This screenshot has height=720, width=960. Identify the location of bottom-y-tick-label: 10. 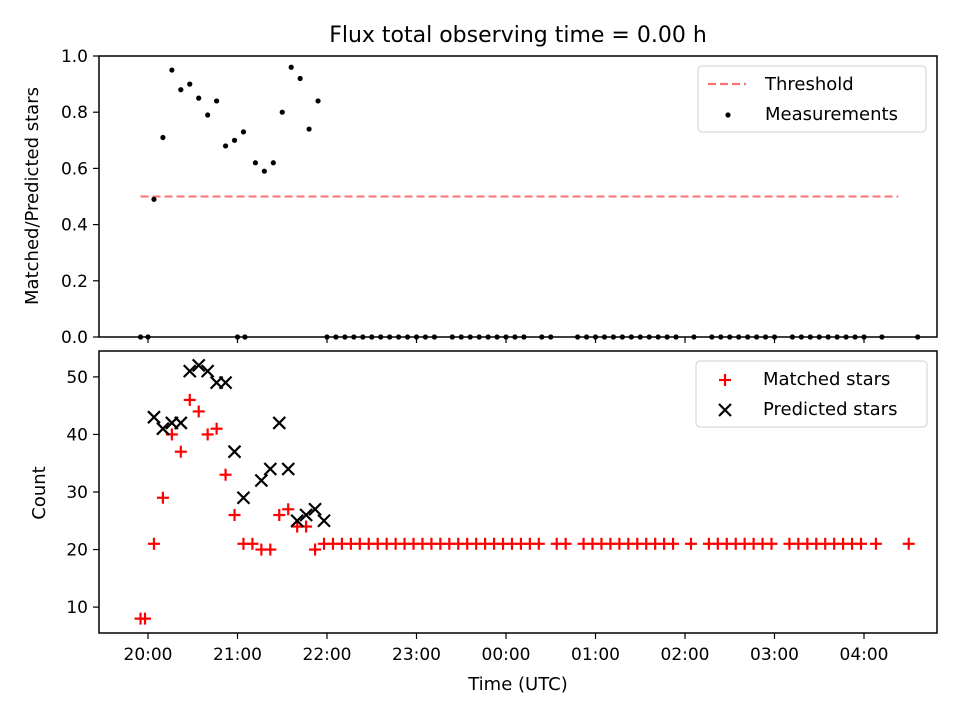
(77, 608).